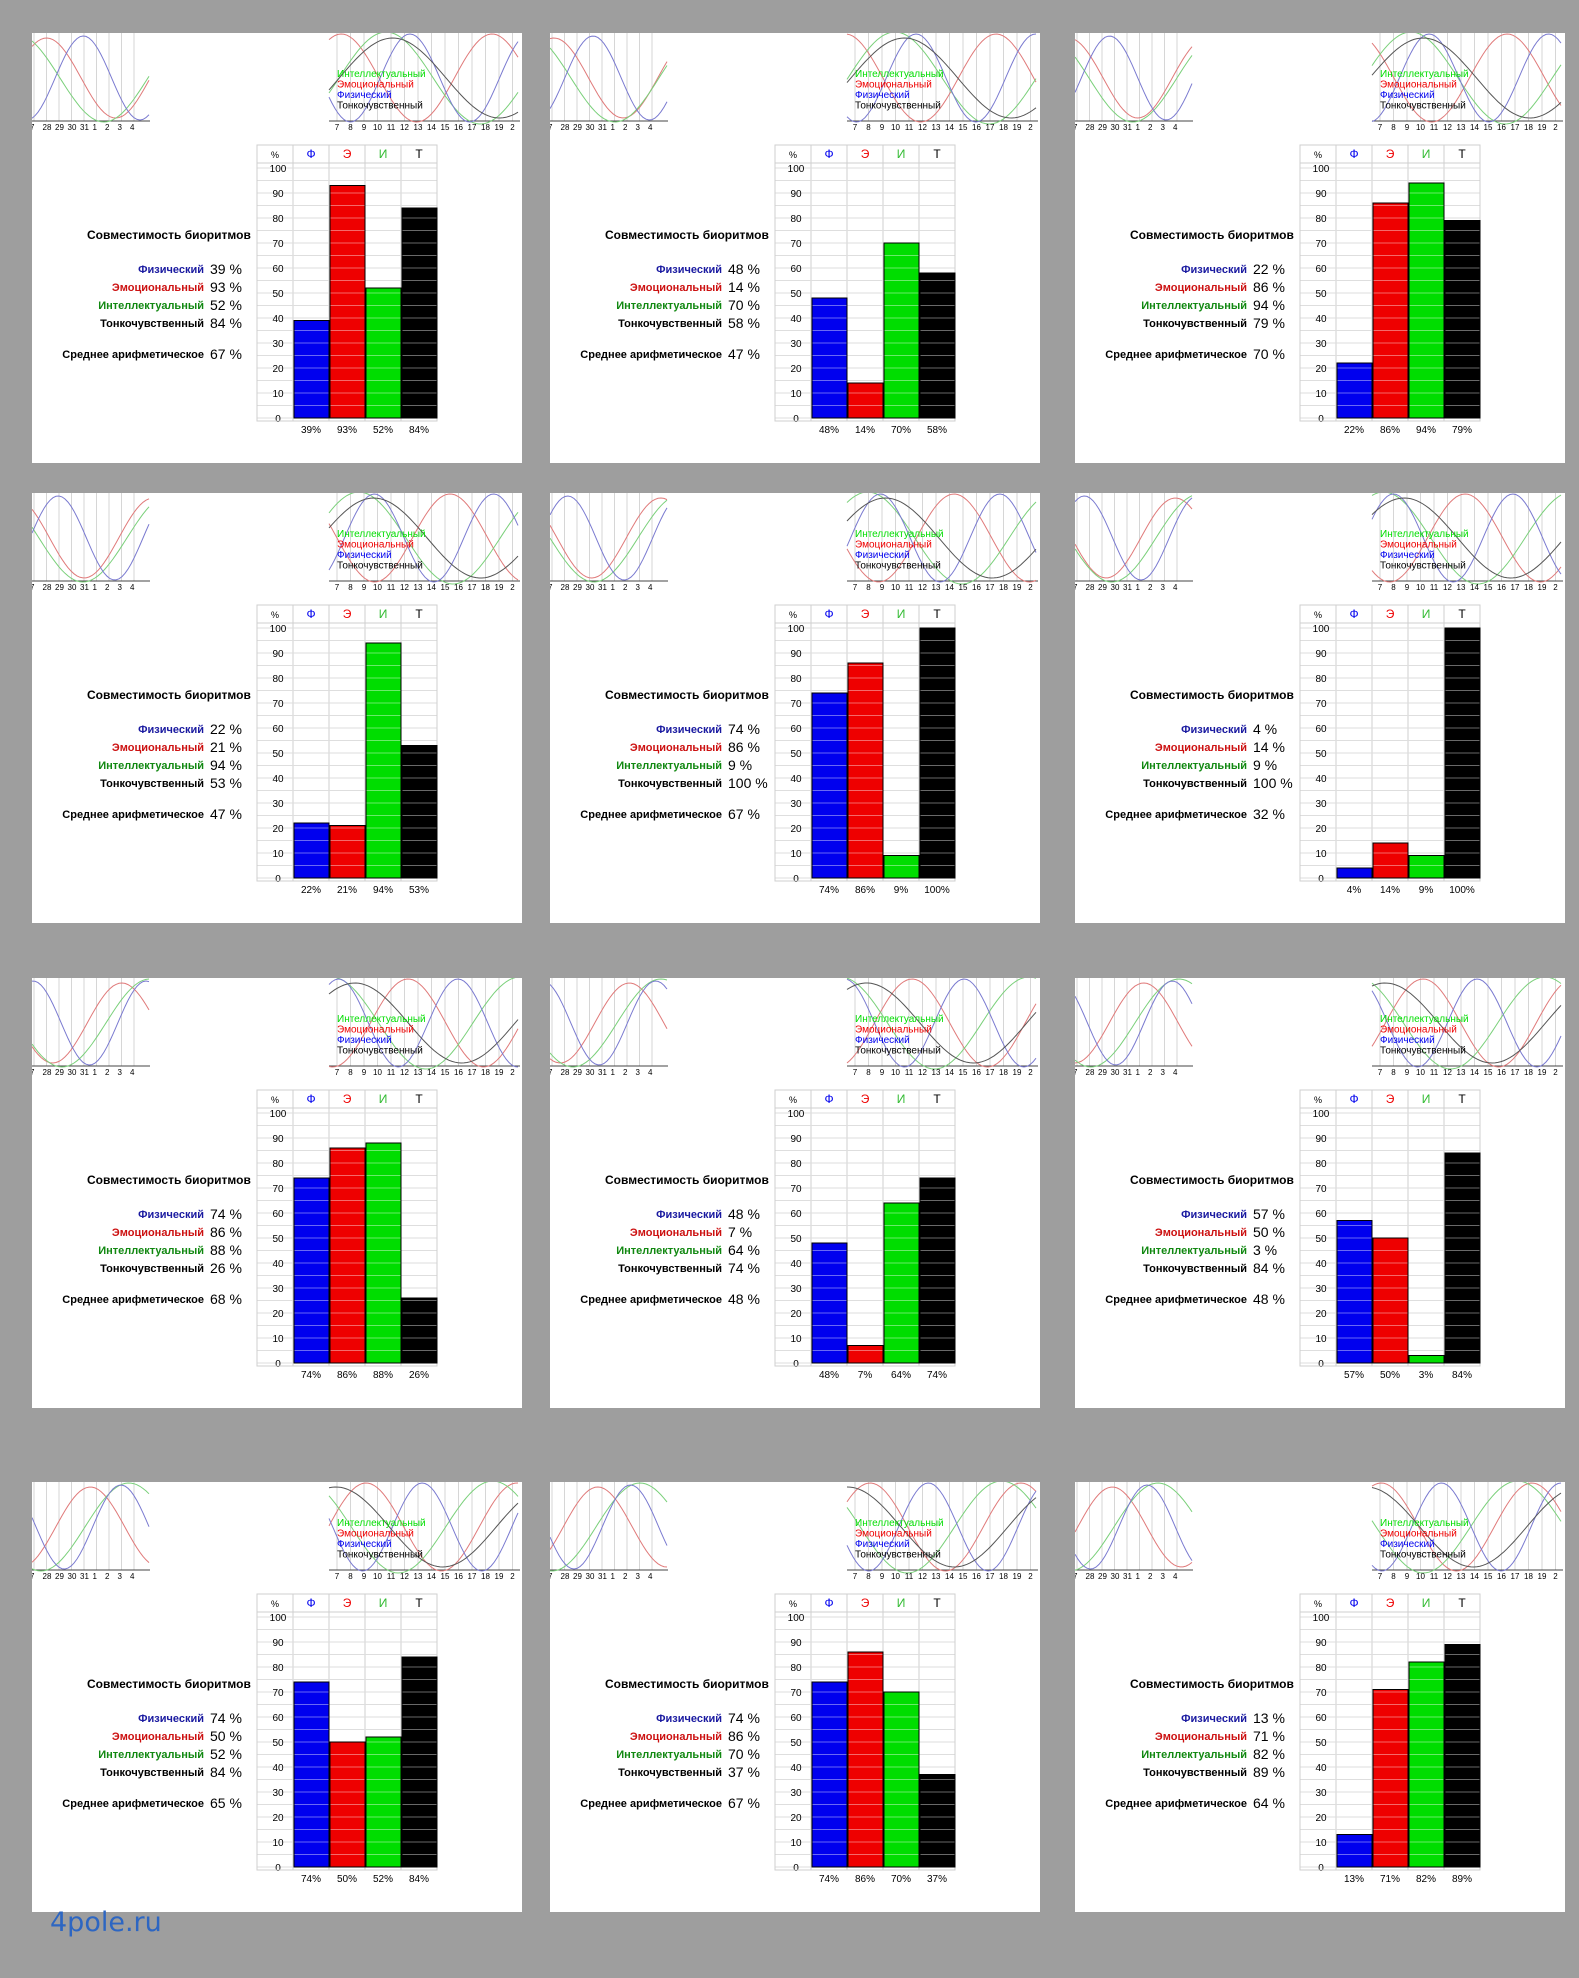  Describe the element at coordinates (226, 1214) in the screenshot. I see `stat-value: 74 %` at that location.